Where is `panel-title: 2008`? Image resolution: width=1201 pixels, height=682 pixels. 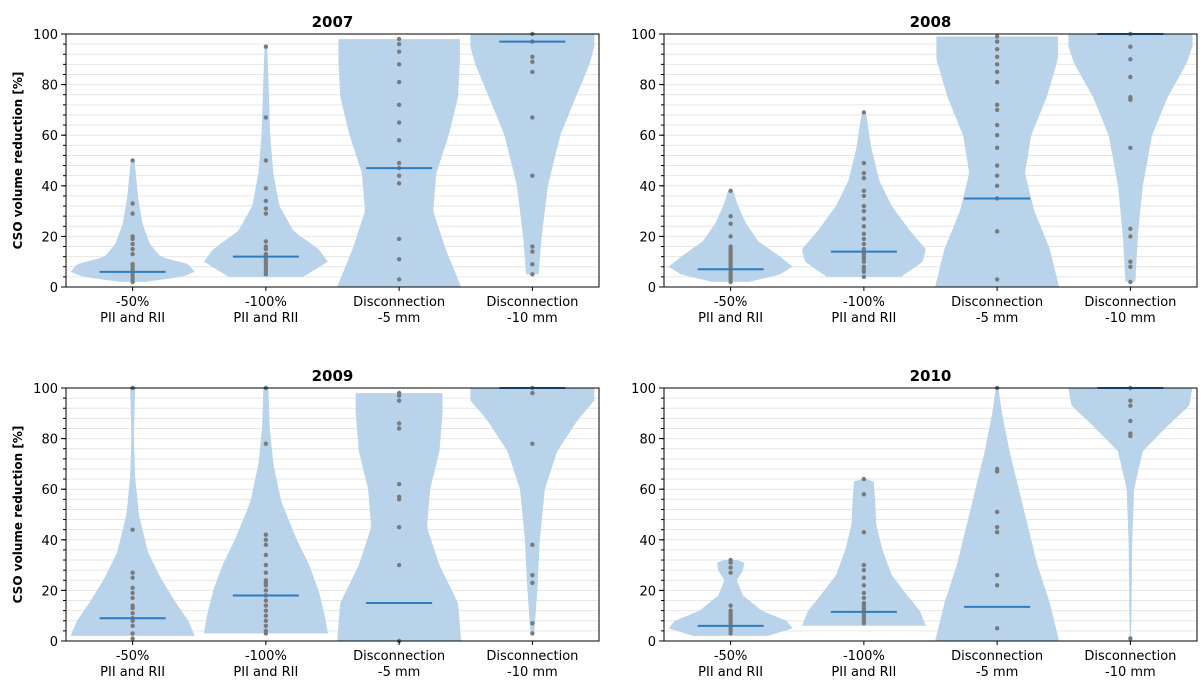 panel-title: 2008 is located at coordinates (931, 22).